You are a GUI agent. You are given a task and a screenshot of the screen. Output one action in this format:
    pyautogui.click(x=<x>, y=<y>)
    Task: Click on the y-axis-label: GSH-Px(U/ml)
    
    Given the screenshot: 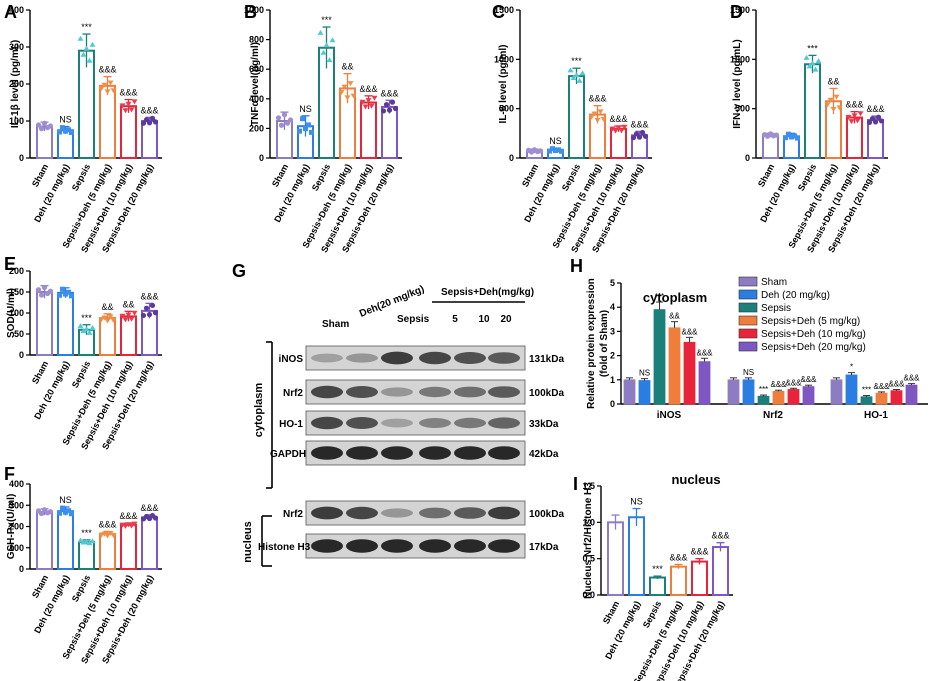 What is the action you would take?
    pyautogui.click(x=11, y=527)
    